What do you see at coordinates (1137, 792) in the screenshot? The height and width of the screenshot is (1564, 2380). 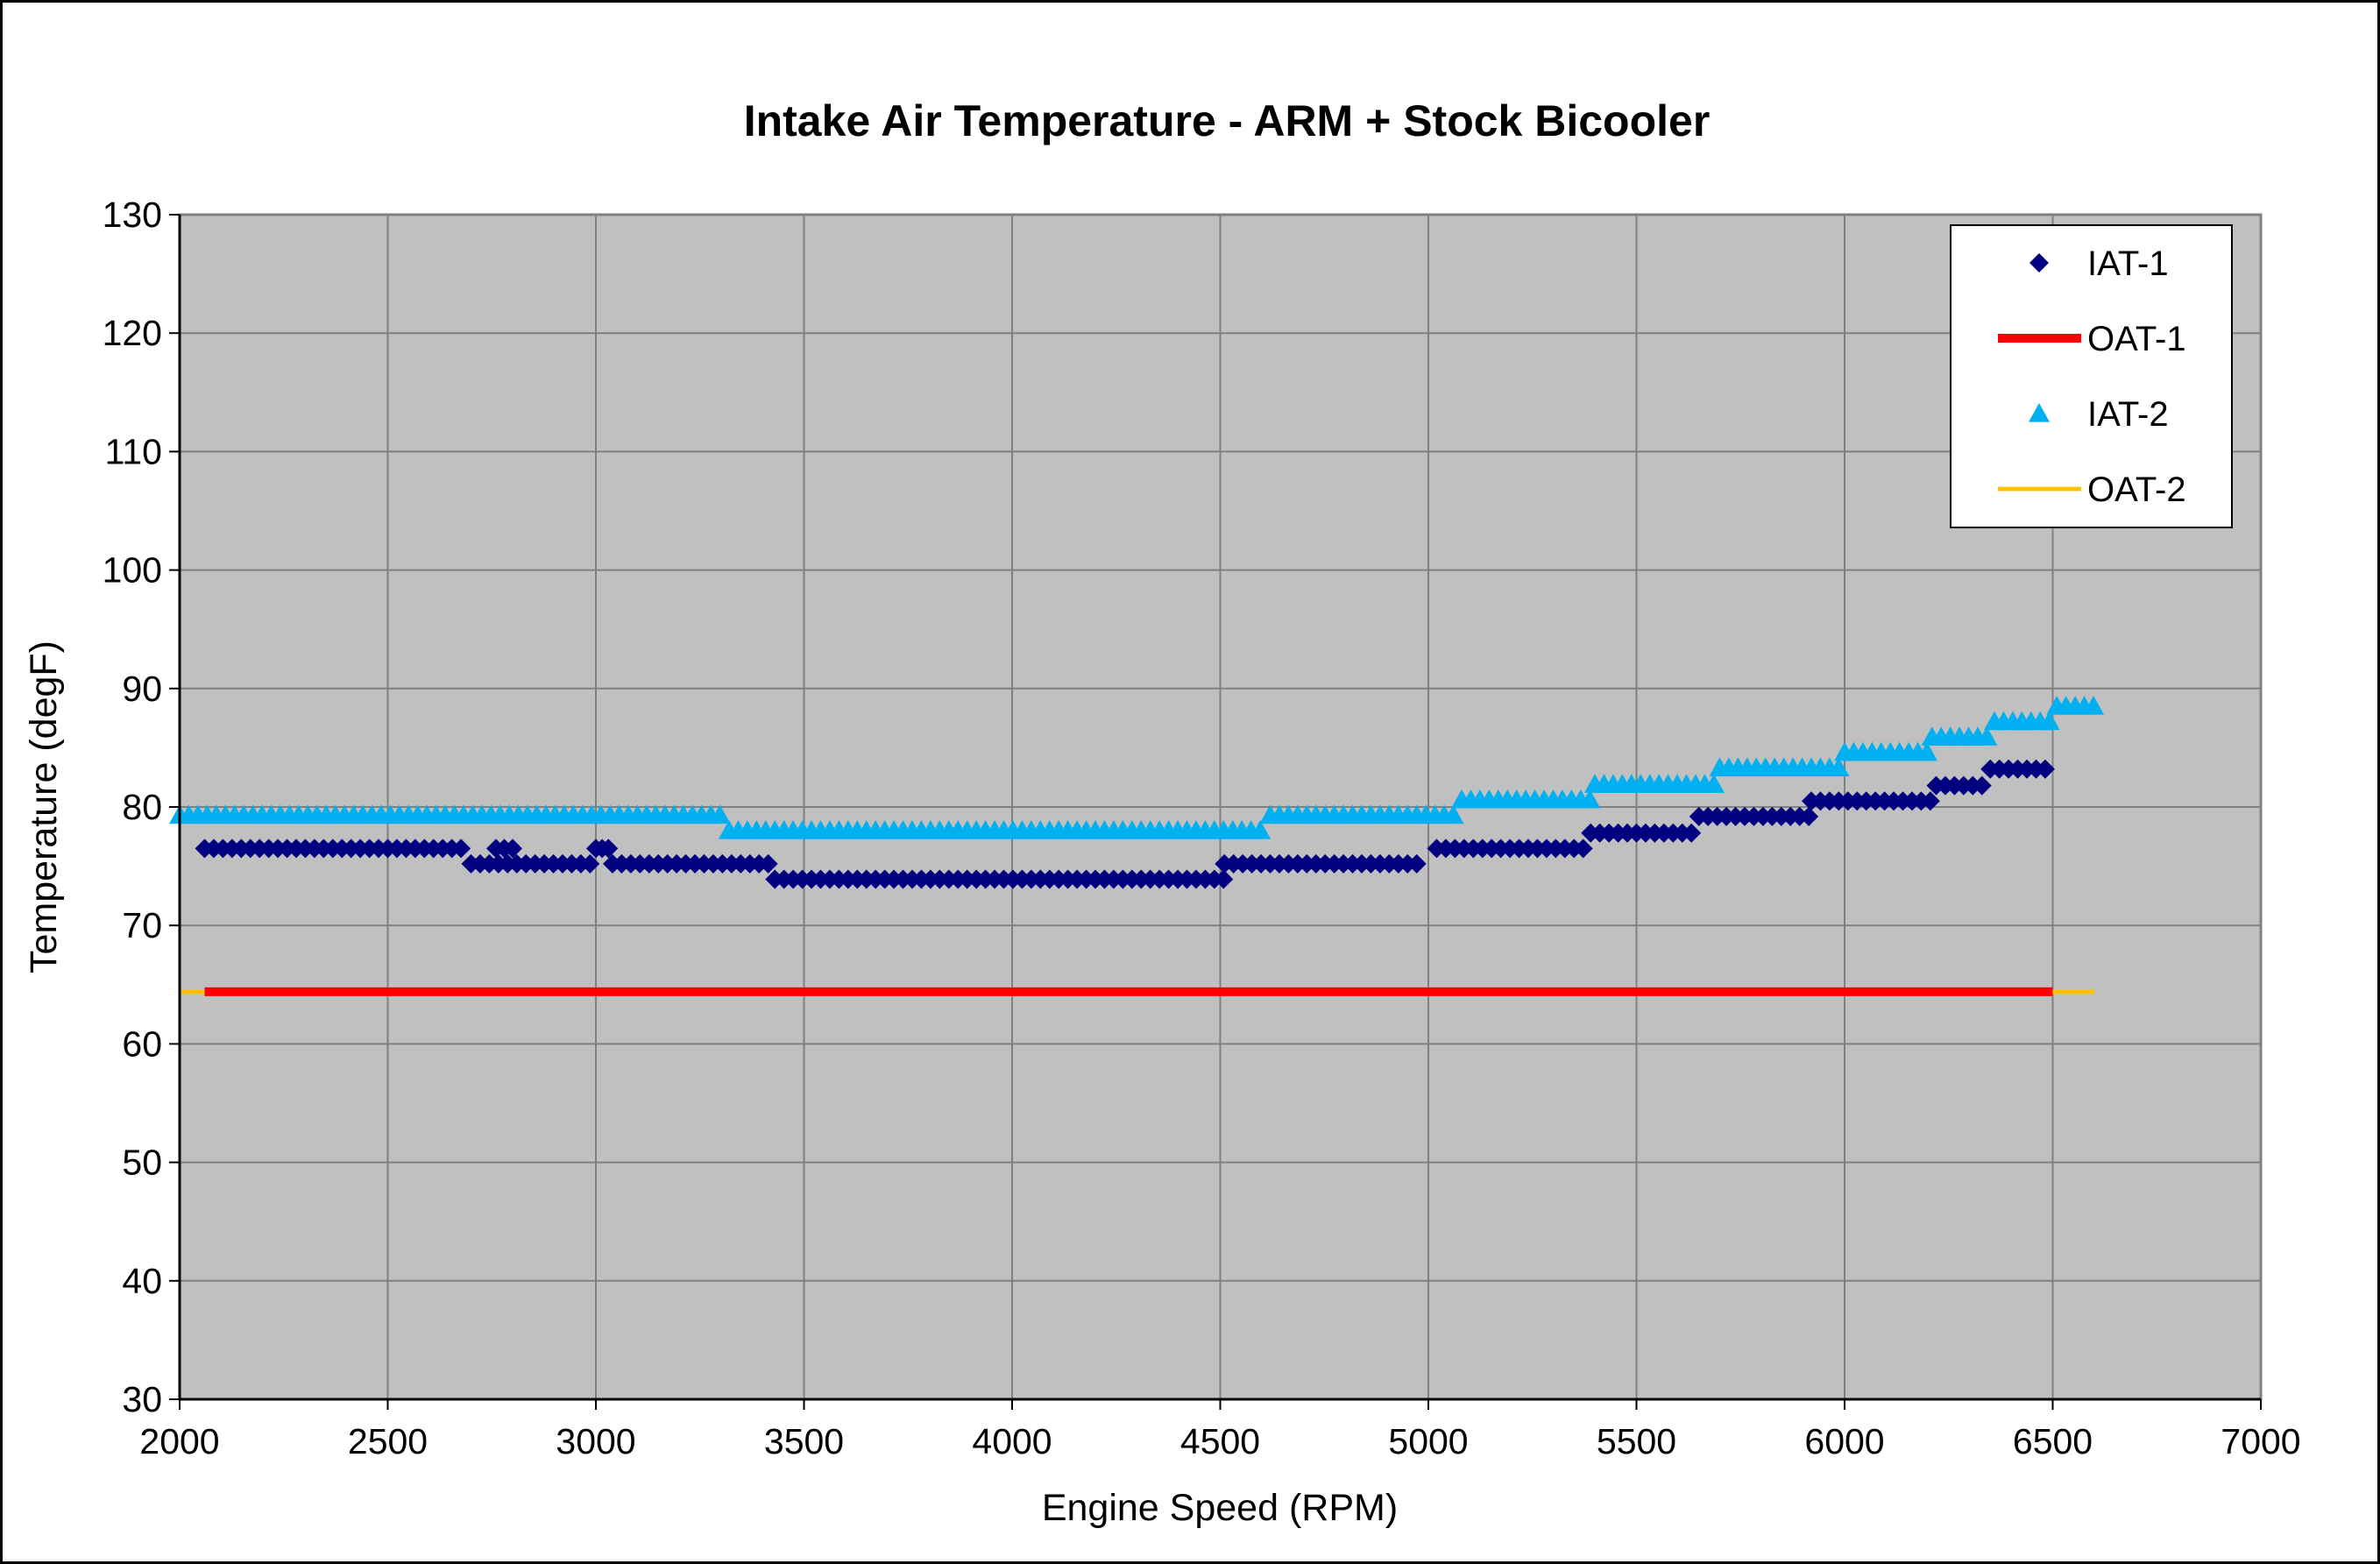 I see `series-markers` at bounding box center [1137, 792].